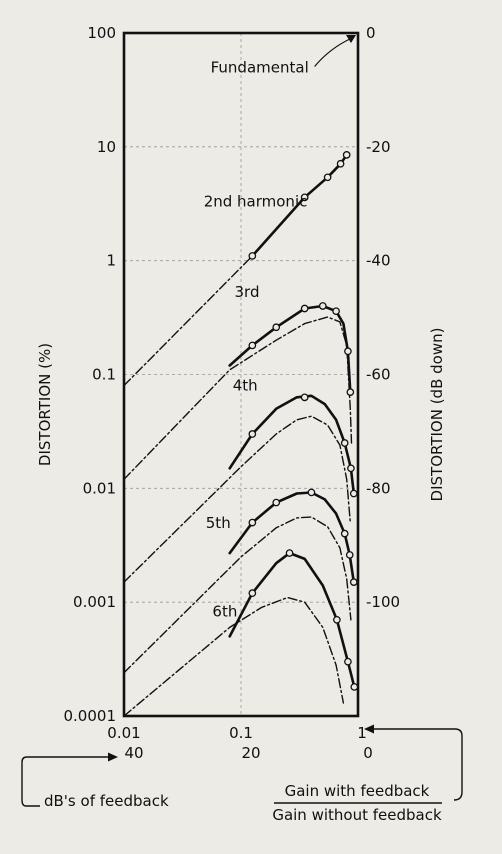  I want to click on db-feedback-tick-label: 40, so click(133, 753).